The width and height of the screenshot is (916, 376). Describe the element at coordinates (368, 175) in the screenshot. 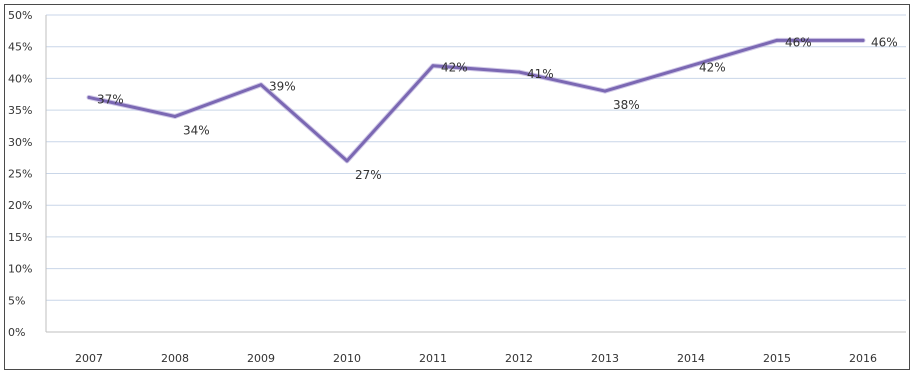

I see `data-label: 27%` at that location.